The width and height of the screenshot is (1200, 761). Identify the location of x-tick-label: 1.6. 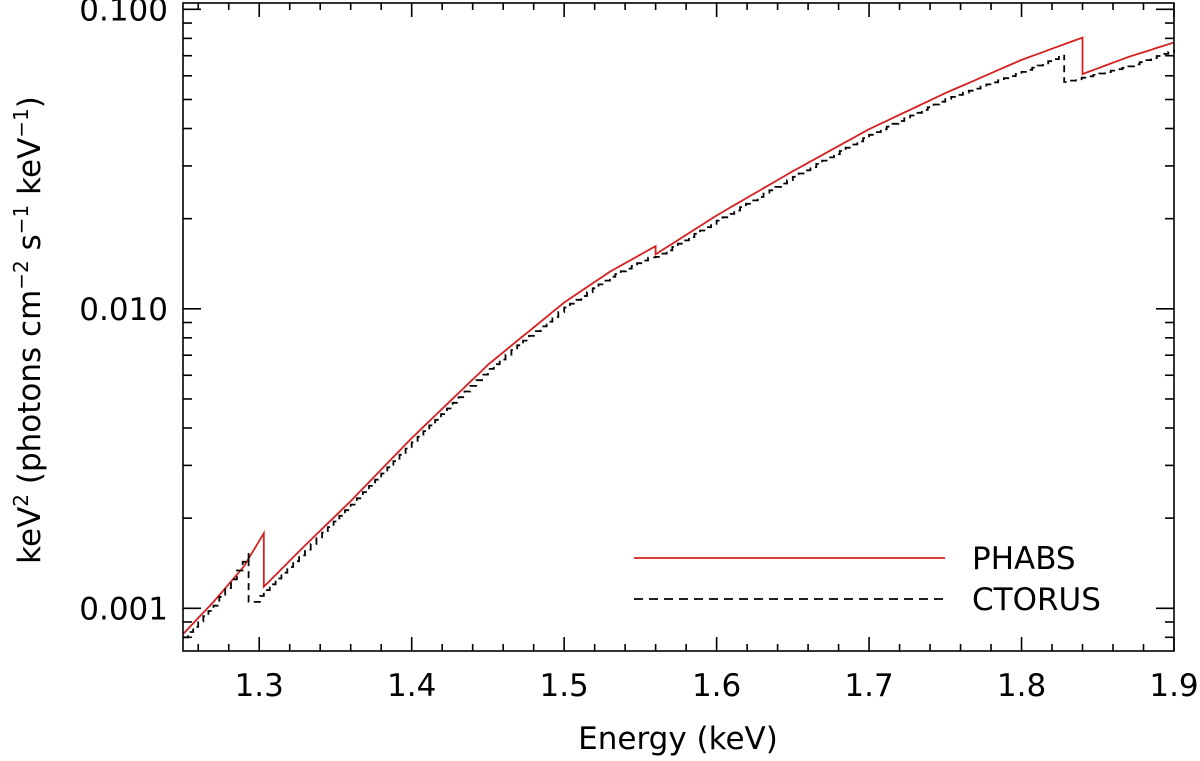
(716, 686).